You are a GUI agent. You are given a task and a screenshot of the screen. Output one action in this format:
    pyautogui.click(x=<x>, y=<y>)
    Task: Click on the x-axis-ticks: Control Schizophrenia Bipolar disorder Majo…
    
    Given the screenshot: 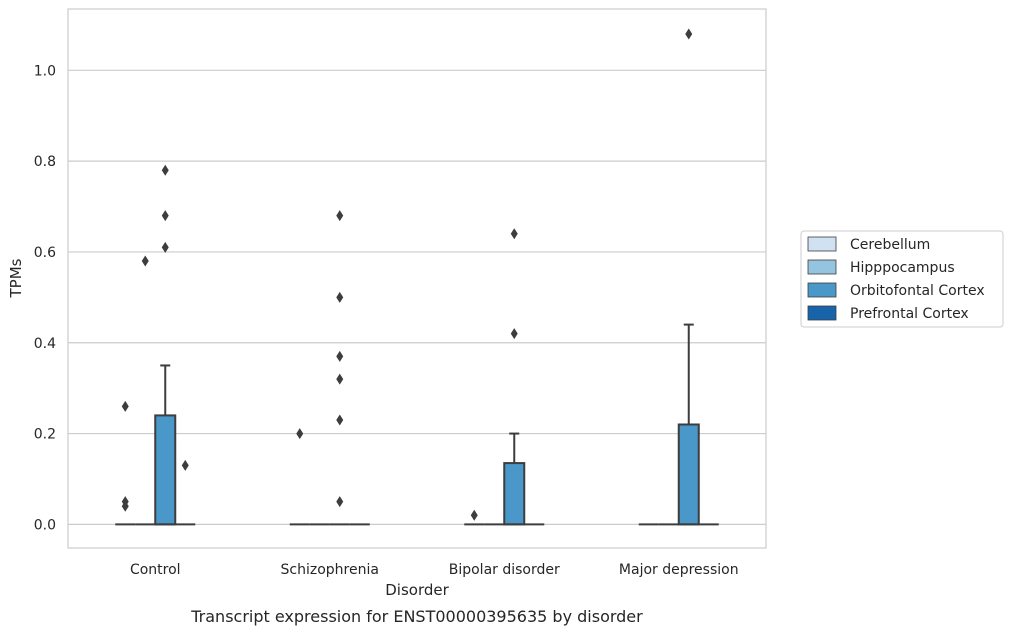 What is the action you would take?
    pyautogui.click(x=434, y=570)
    